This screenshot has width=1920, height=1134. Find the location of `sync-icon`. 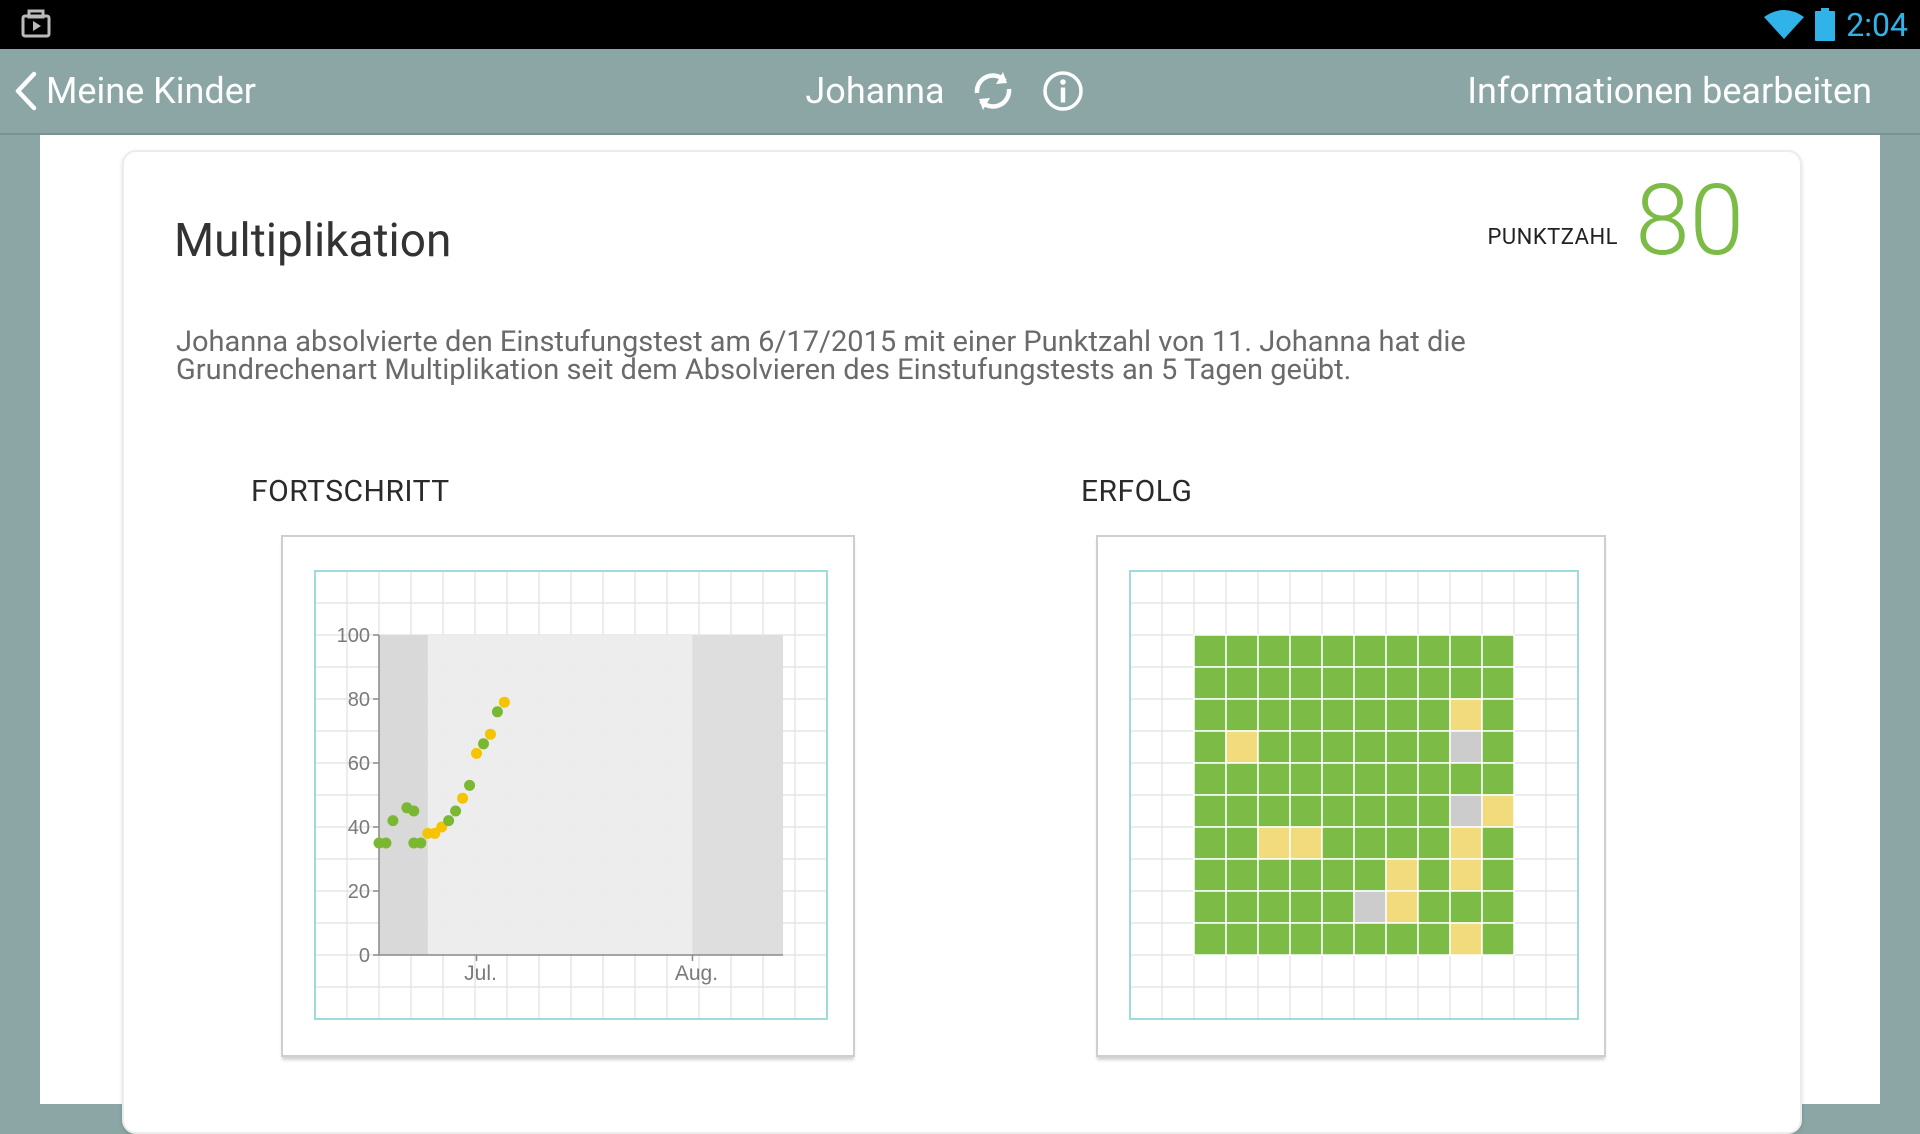

sync-icon is located at coordinates (993, 91).